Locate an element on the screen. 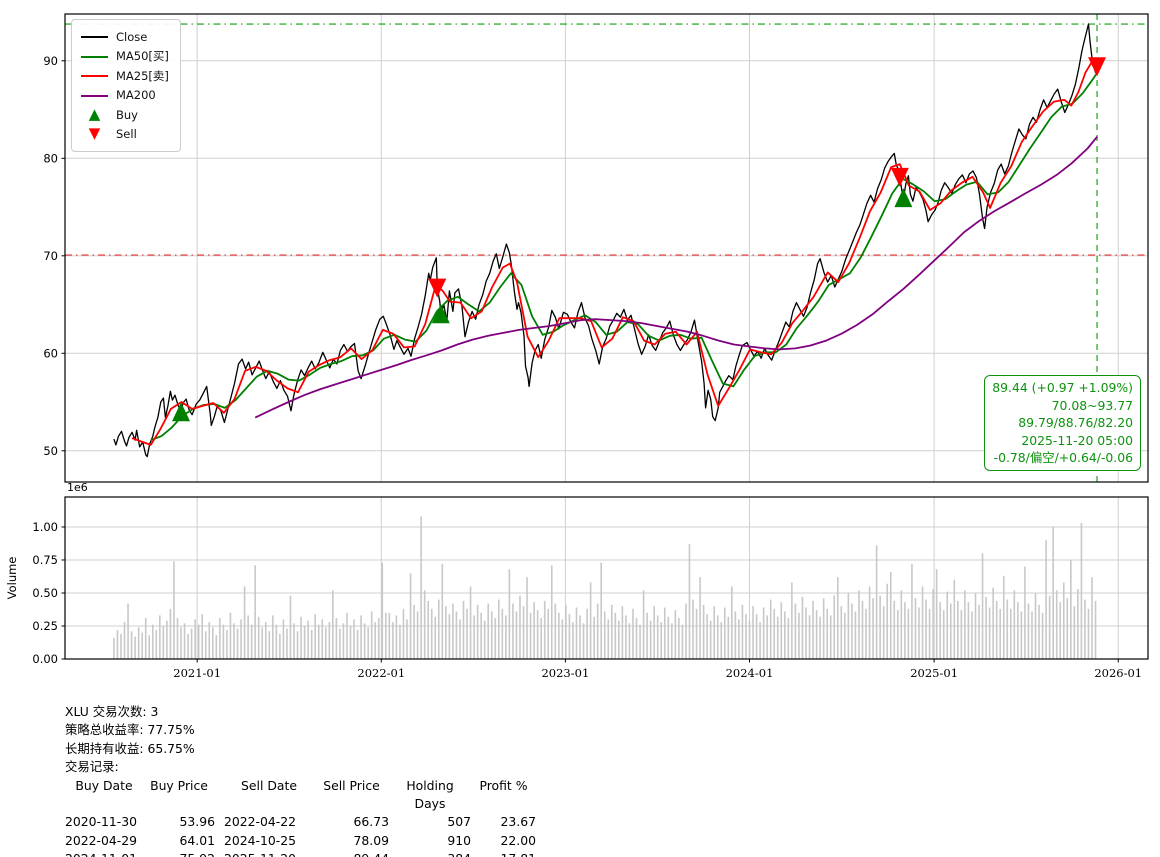 This screenshot has height=857, width=1160. trade-cell: 2022-04-29 is located at coordinates (101, 840).